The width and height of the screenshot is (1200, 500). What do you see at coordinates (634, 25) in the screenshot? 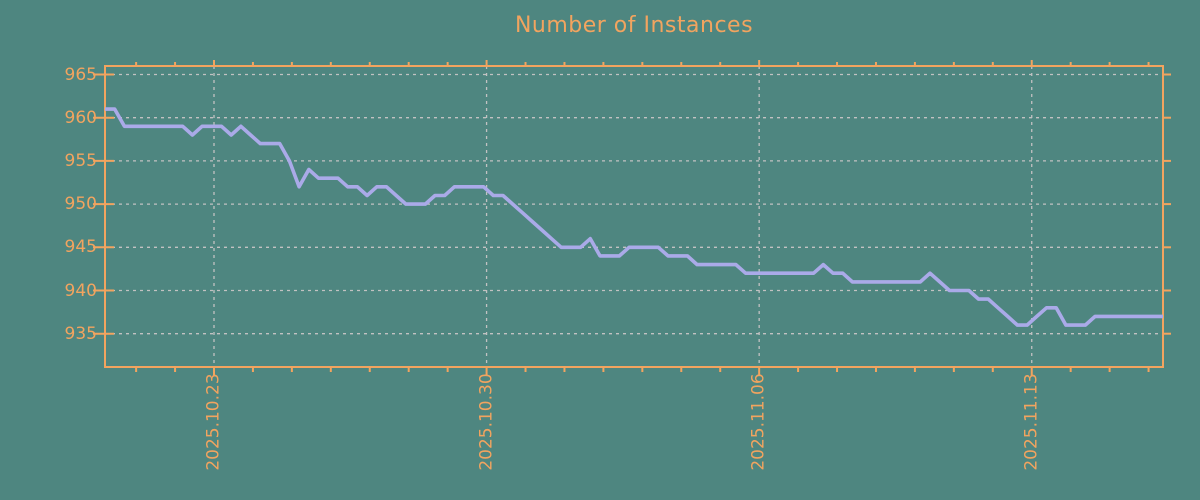
I see `chart-title: Number of Instances` at bounding box center [634, 25].